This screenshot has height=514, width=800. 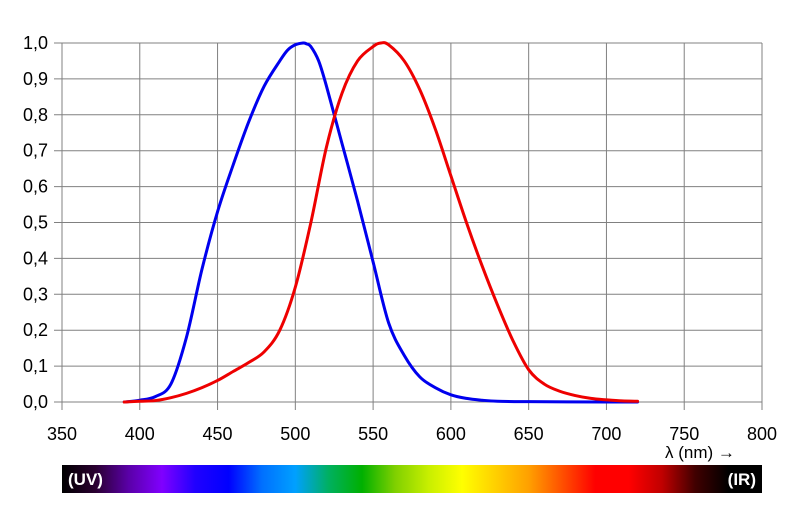 I want to click on y-tick-labels: 0,0 0,1 0,2 0,3 0,4 0,5 0,6 0,7 0,8 0,9 1,0, so click(x=35, y=222).